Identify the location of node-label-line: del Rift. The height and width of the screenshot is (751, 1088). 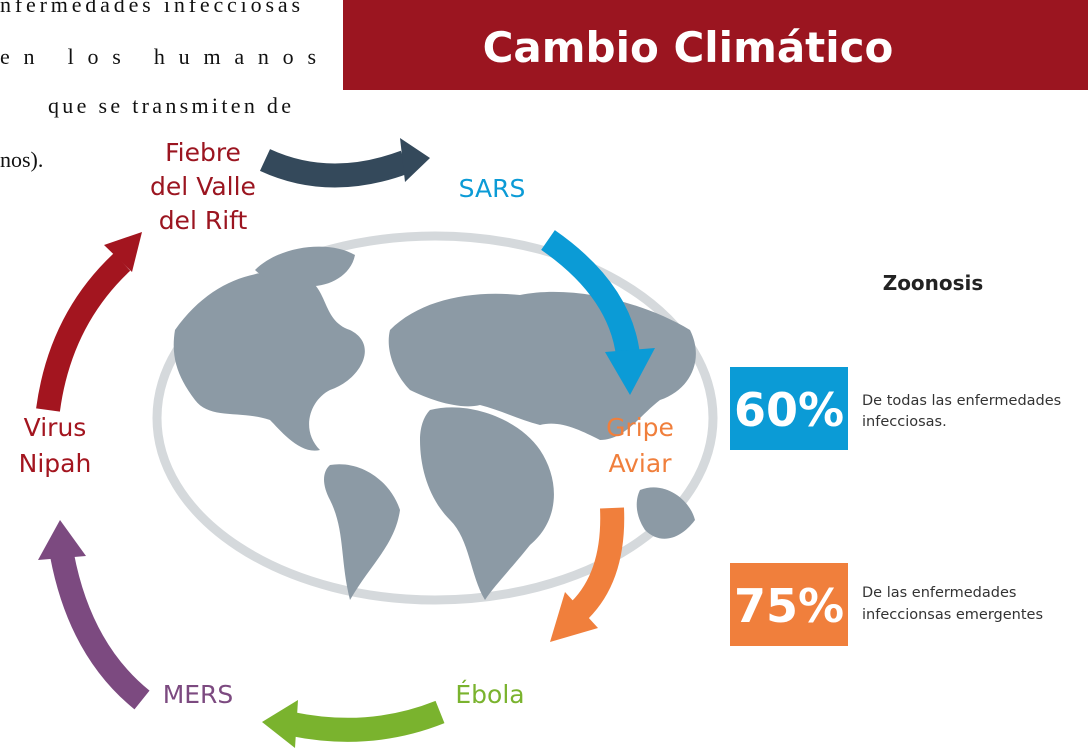
(203, 220).